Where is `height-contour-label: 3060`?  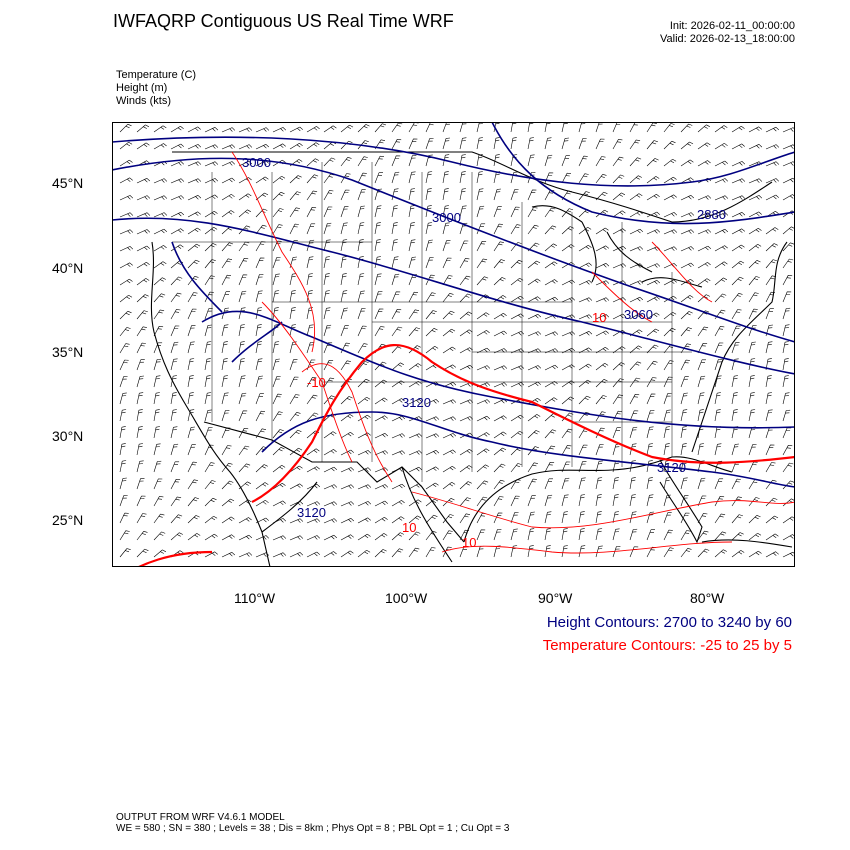 height-contour-label: 3060 is located at coordinates (638, 314).